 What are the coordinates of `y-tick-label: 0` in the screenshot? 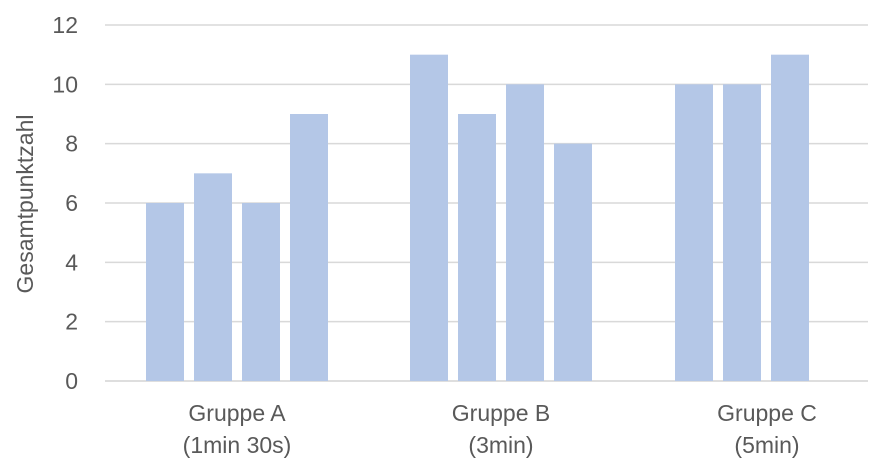 It's located at (71, 381).